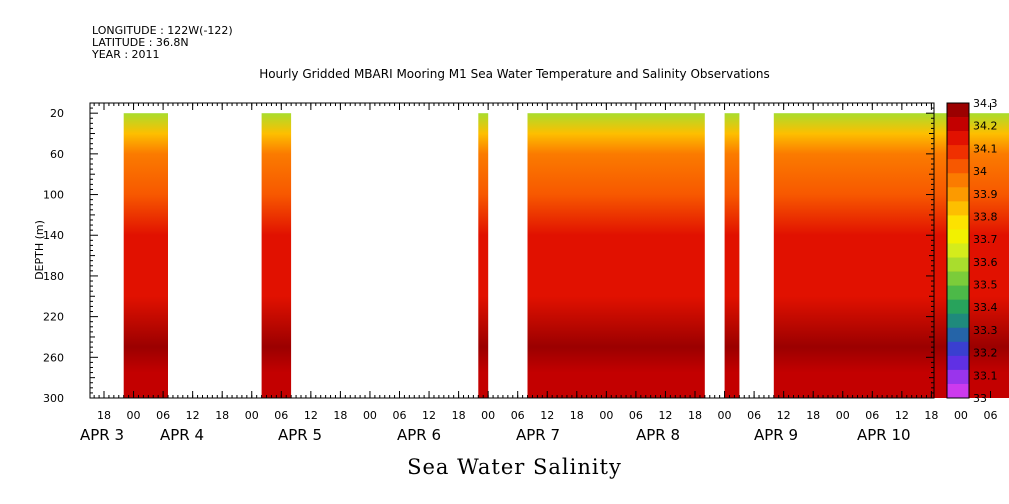 The width and height of the screenshot is (1009, 504). Describe the element at coordinates (985, 285) in the screenshot. I see `colorbar-label: 33.5` at that location.